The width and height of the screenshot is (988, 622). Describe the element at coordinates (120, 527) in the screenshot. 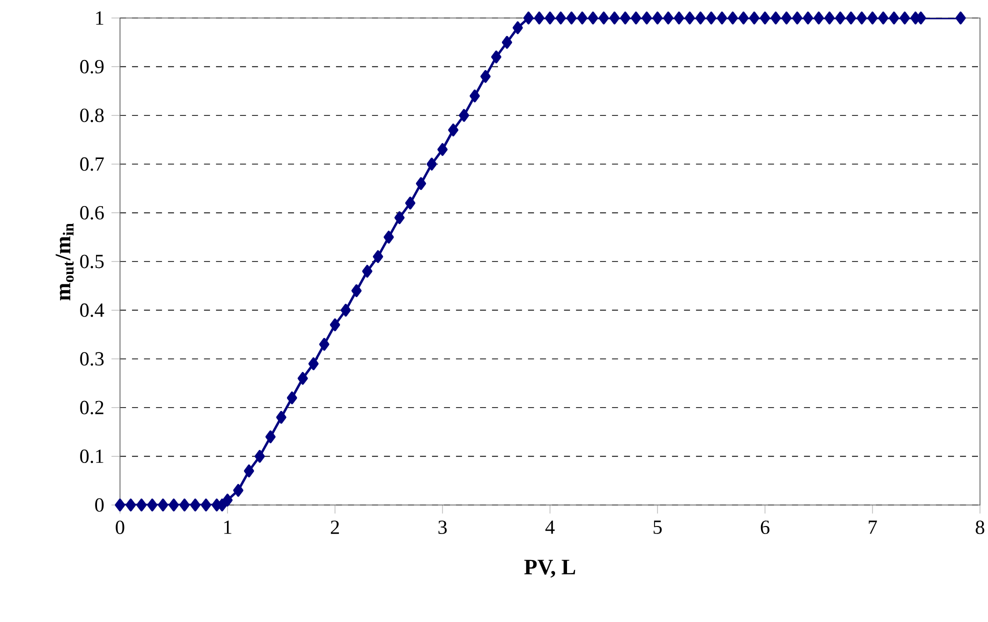

I see `x-tick-label: 0` at that location.